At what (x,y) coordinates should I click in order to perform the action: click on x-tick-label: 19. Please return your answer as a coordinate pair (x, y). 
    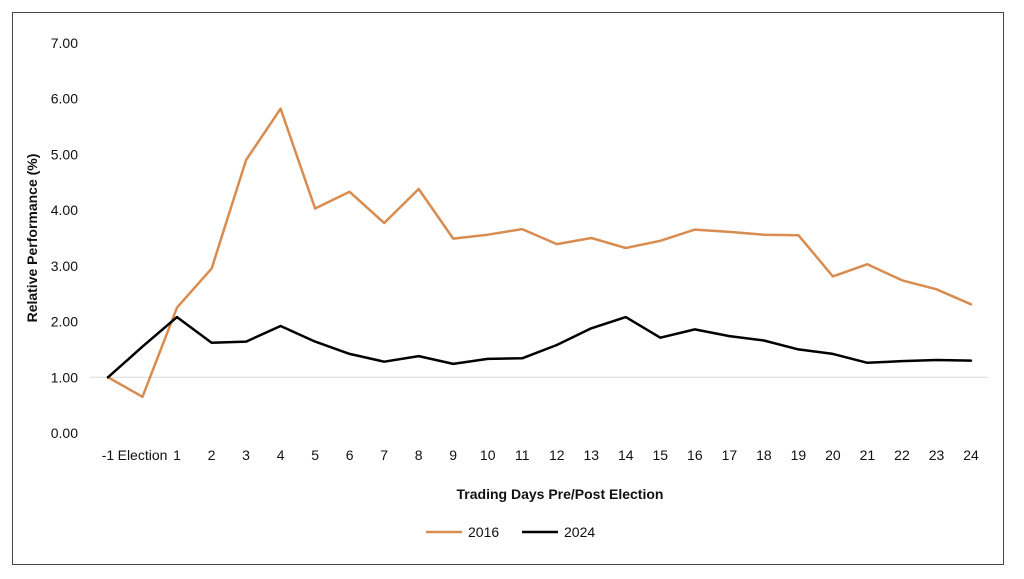
    Looking at the image, I should click on (799, 455).